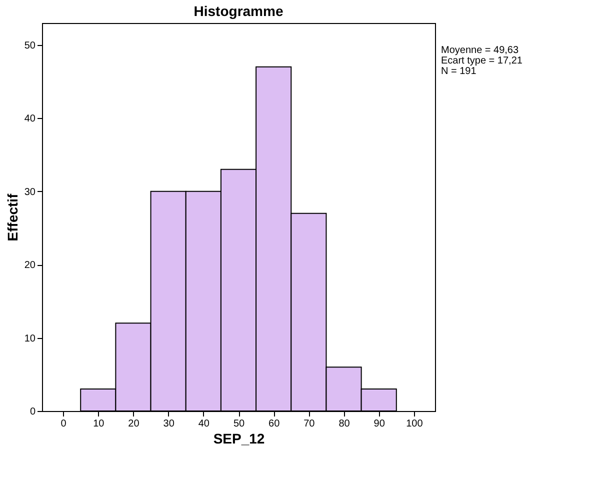 This screenshot has width=598, height=481. What do you see at coordinates (415, 424) in the screenshot?
I see `x-tick-label: 100` at bounding box center [415, 424].